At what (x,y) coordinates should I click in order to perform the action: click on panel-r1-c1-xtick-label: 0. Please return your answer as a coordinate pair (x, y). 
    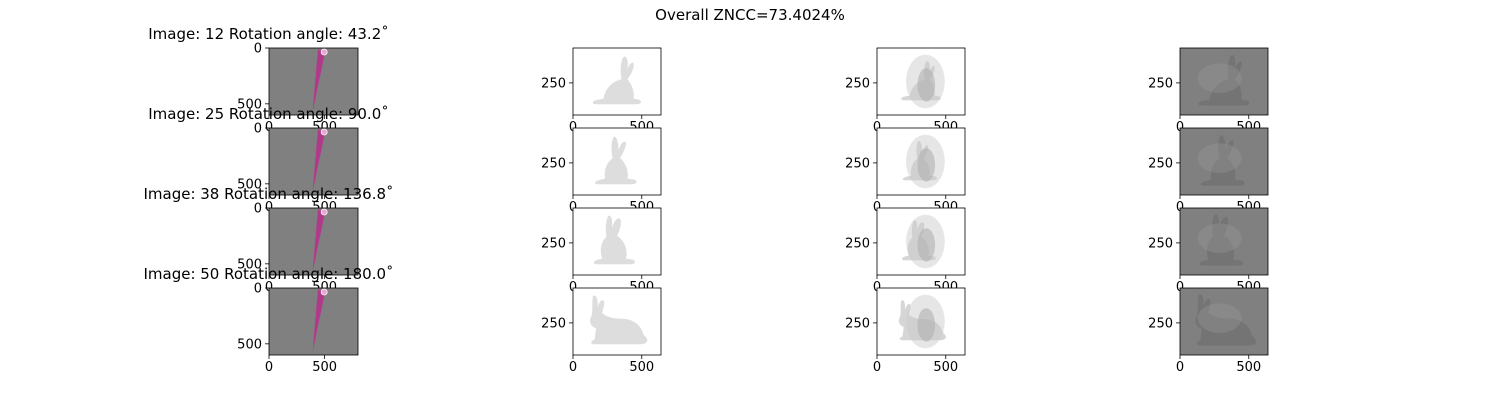
    Looking at the image, I should click on (269, 127).